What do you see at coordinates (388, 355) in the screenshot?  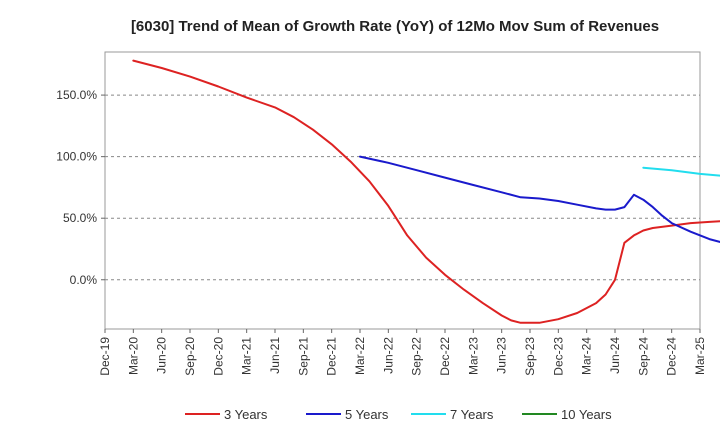 I see `x-tick-label: Jun-22` at bounding box center [388, 355].